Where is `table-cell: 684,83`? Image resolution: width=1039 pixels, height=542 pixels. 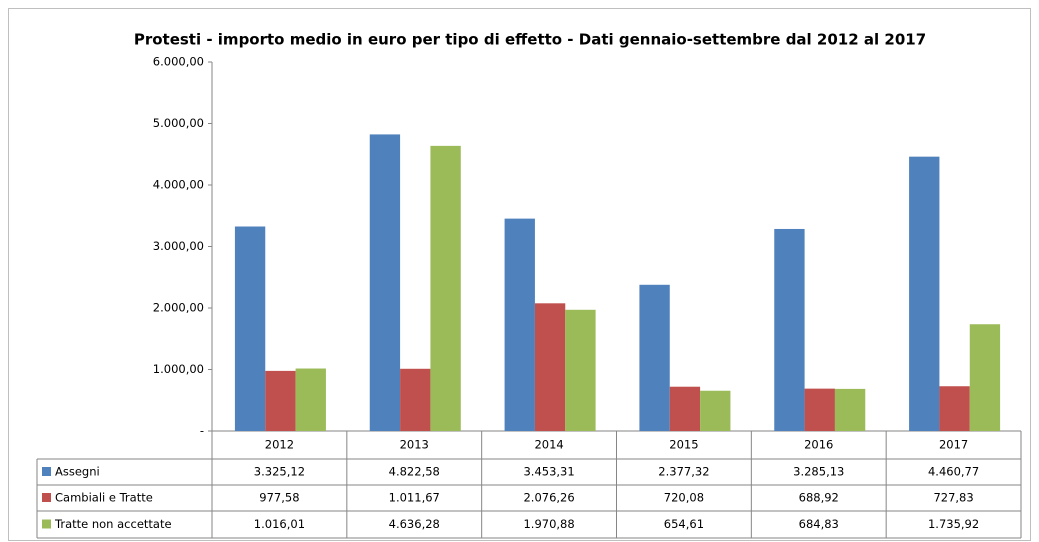 table-cell: 684,83 is located at coordinates (819, 524).